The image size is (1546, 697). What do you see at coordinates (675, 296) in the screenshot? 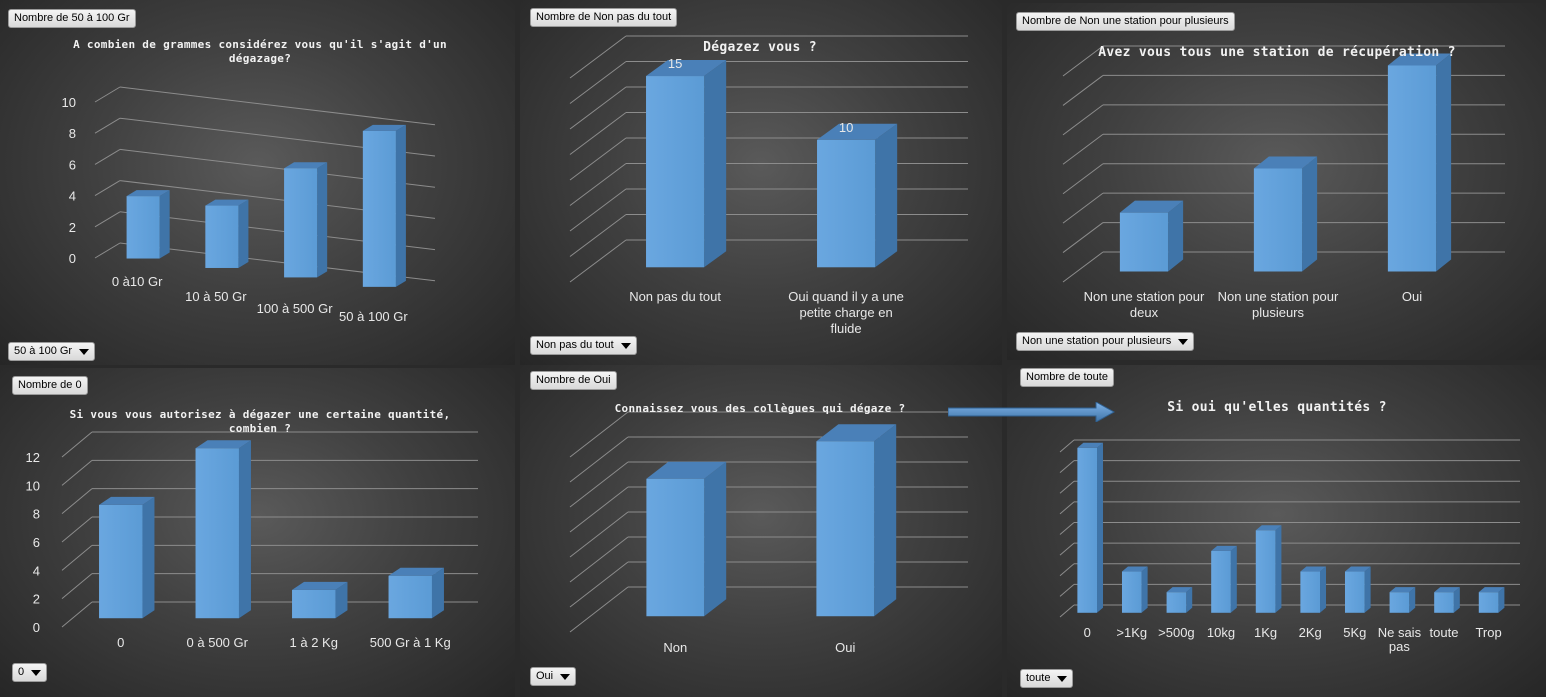
I see `x-tick-label: Non pas du tout` at bounding box center [675, 296].